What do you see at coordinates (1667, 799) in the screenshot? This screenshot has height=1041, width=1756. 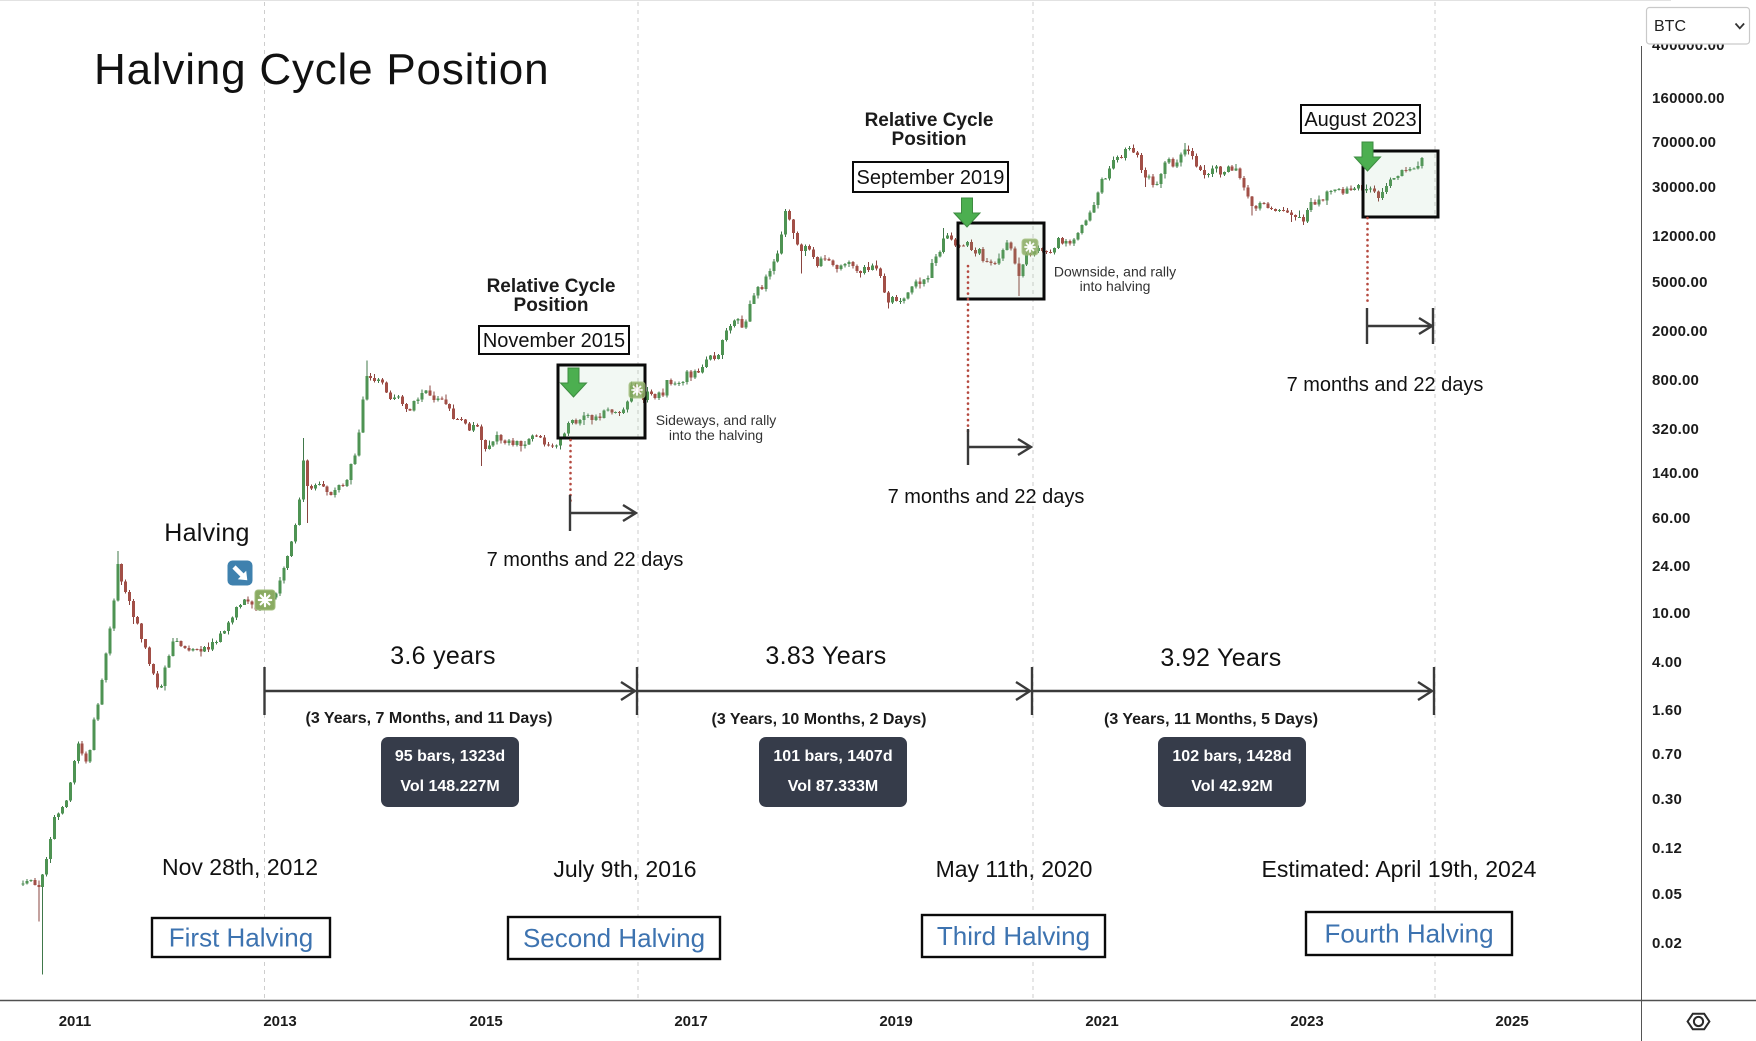 I see `svg-text: 0.30` at bounding box center [1667, 799].